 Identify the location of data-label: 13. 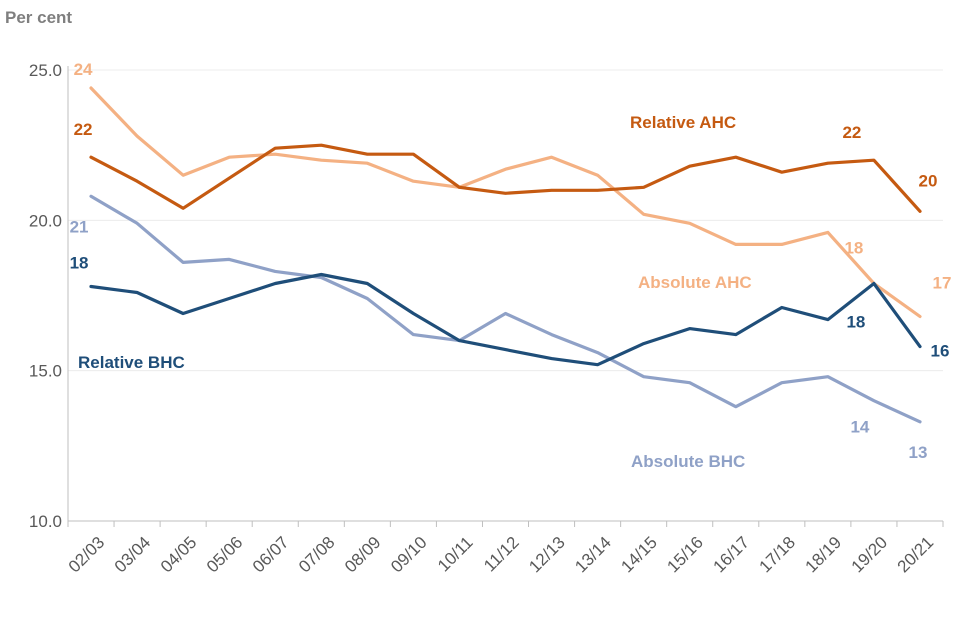
(918, 452).